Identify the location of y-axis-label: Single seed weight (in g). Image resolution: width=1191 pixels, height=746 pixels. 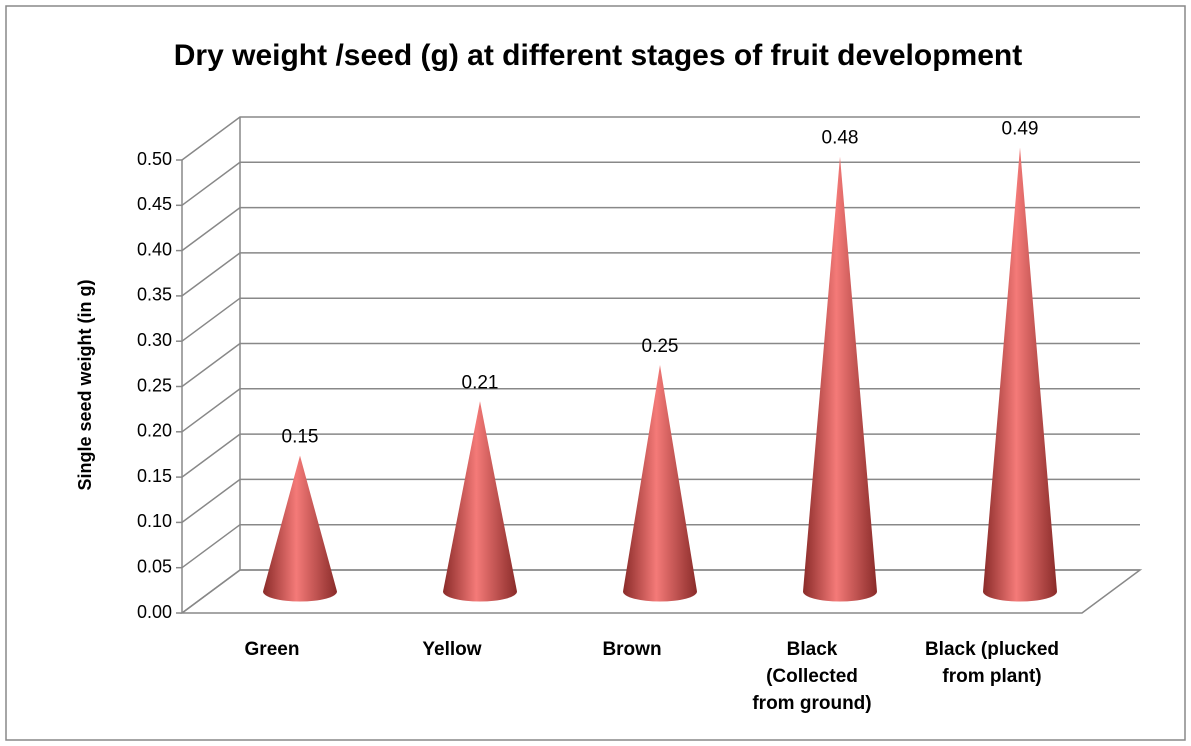
(85, 384).